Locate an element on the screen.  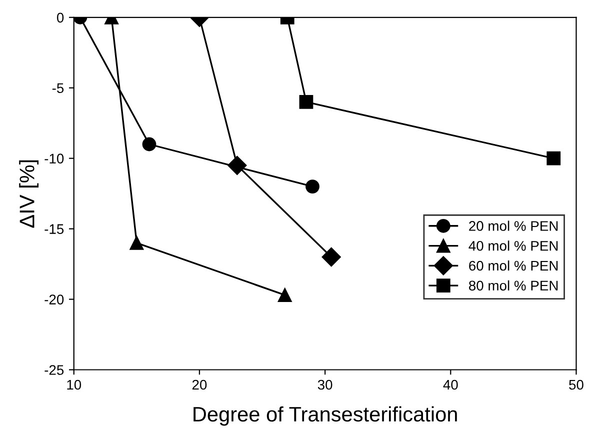
x-tick-label: 20 is located at coordinates (199, 385).